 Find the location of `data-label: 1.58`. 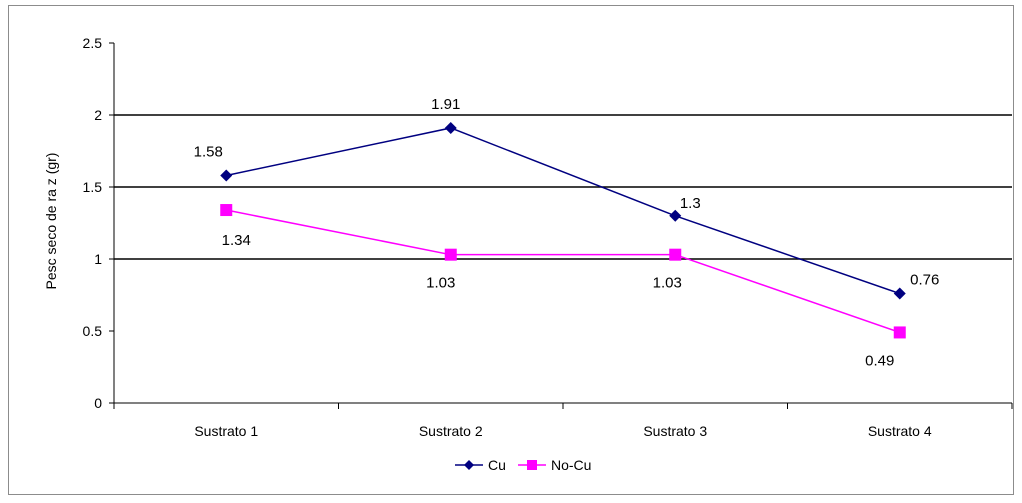

data-label: 1.58 is located at coordinates (208, 151).